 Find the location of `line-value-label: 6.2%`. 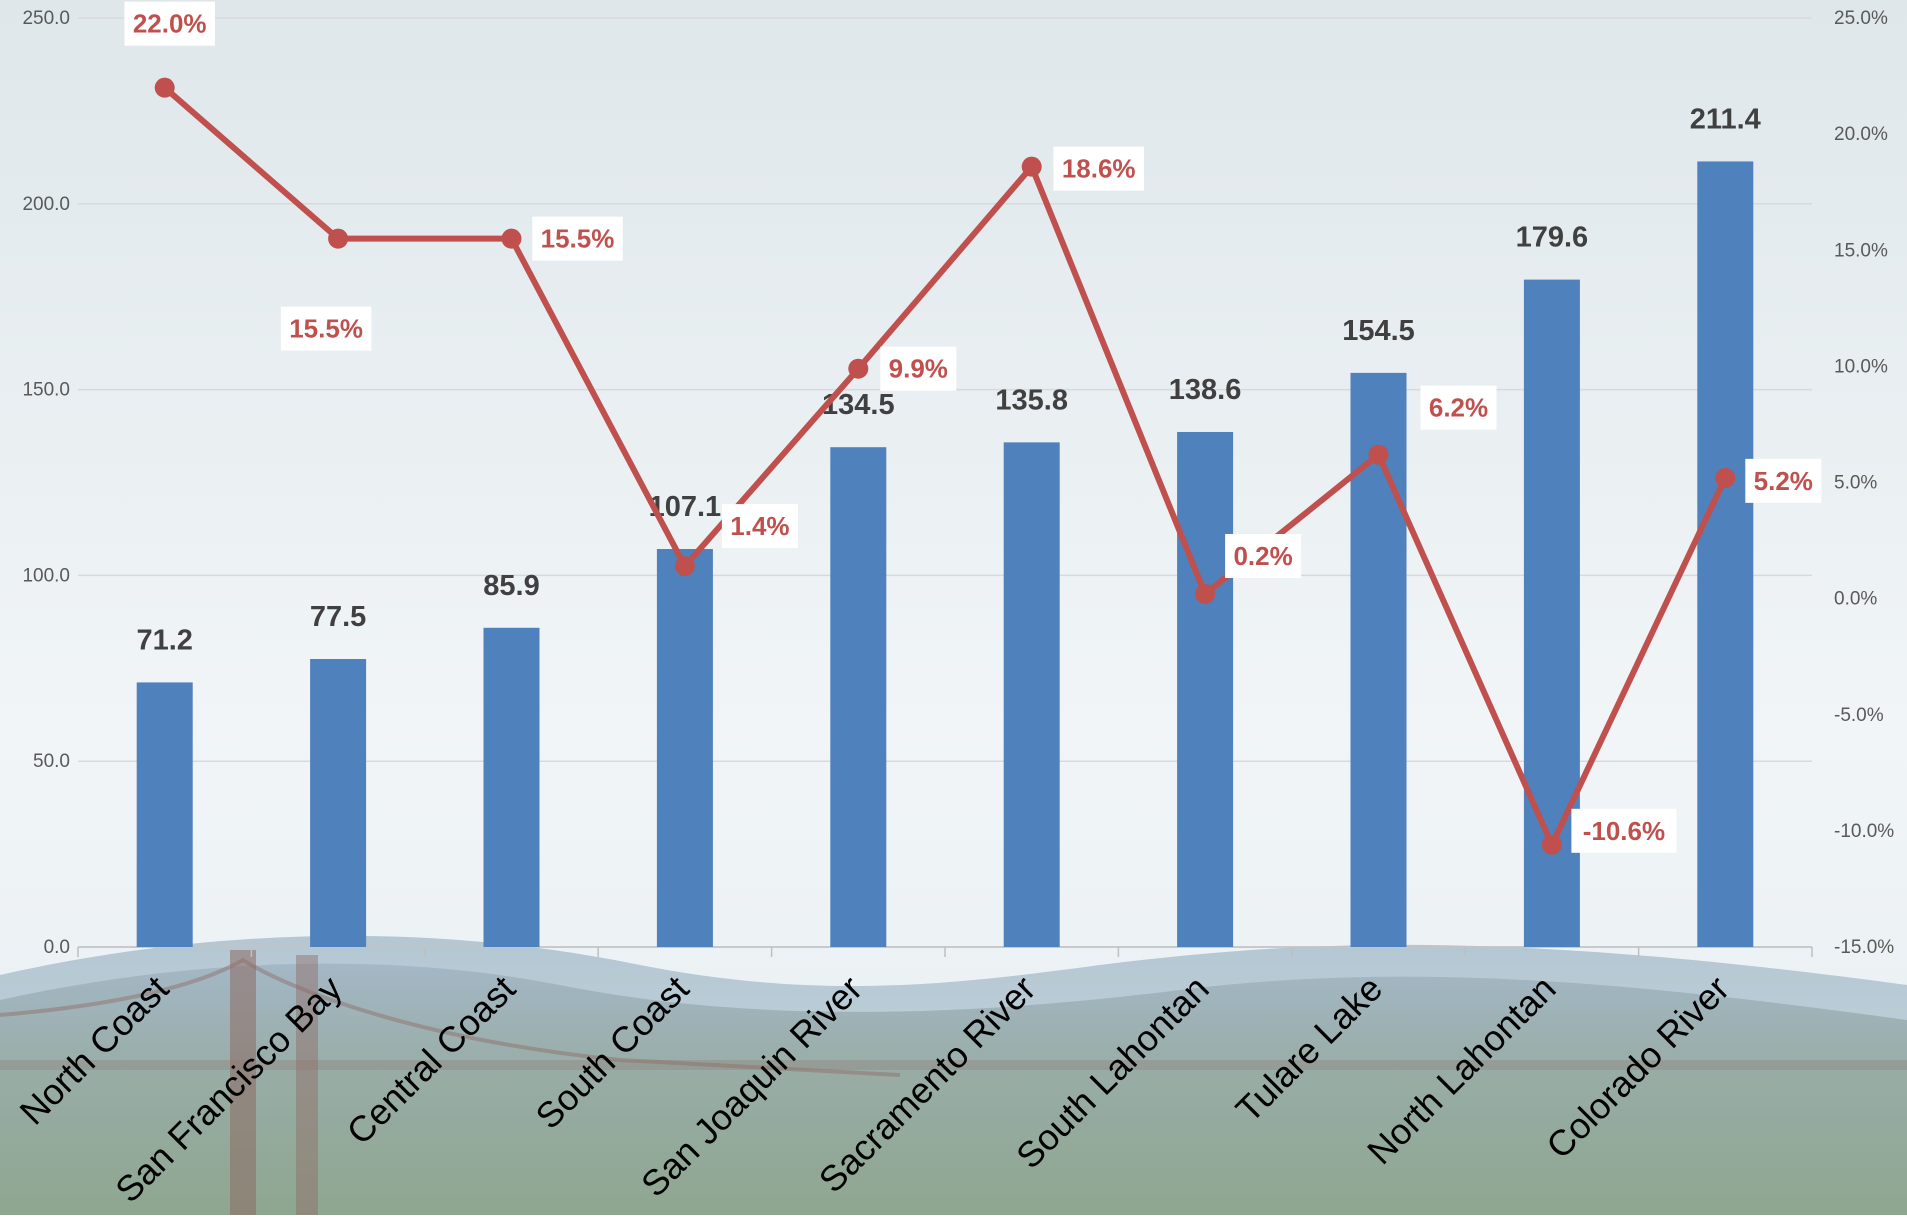

line-value-label: 6.2% is located at coordinates (1458, 408).